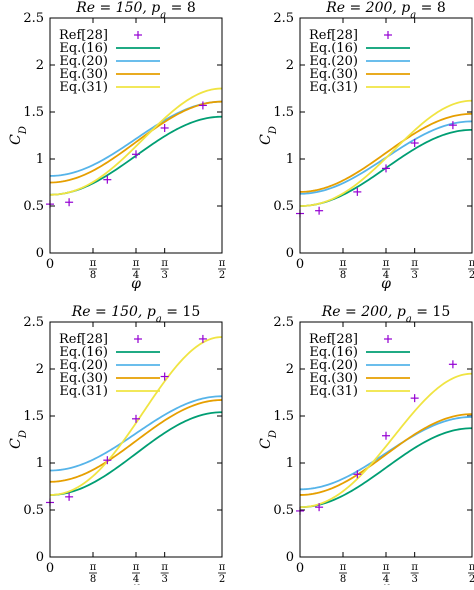 This screenshot has width=474, height=590. I want to click on panel-title: Re = 150, pa = 15, so click(135, 314).